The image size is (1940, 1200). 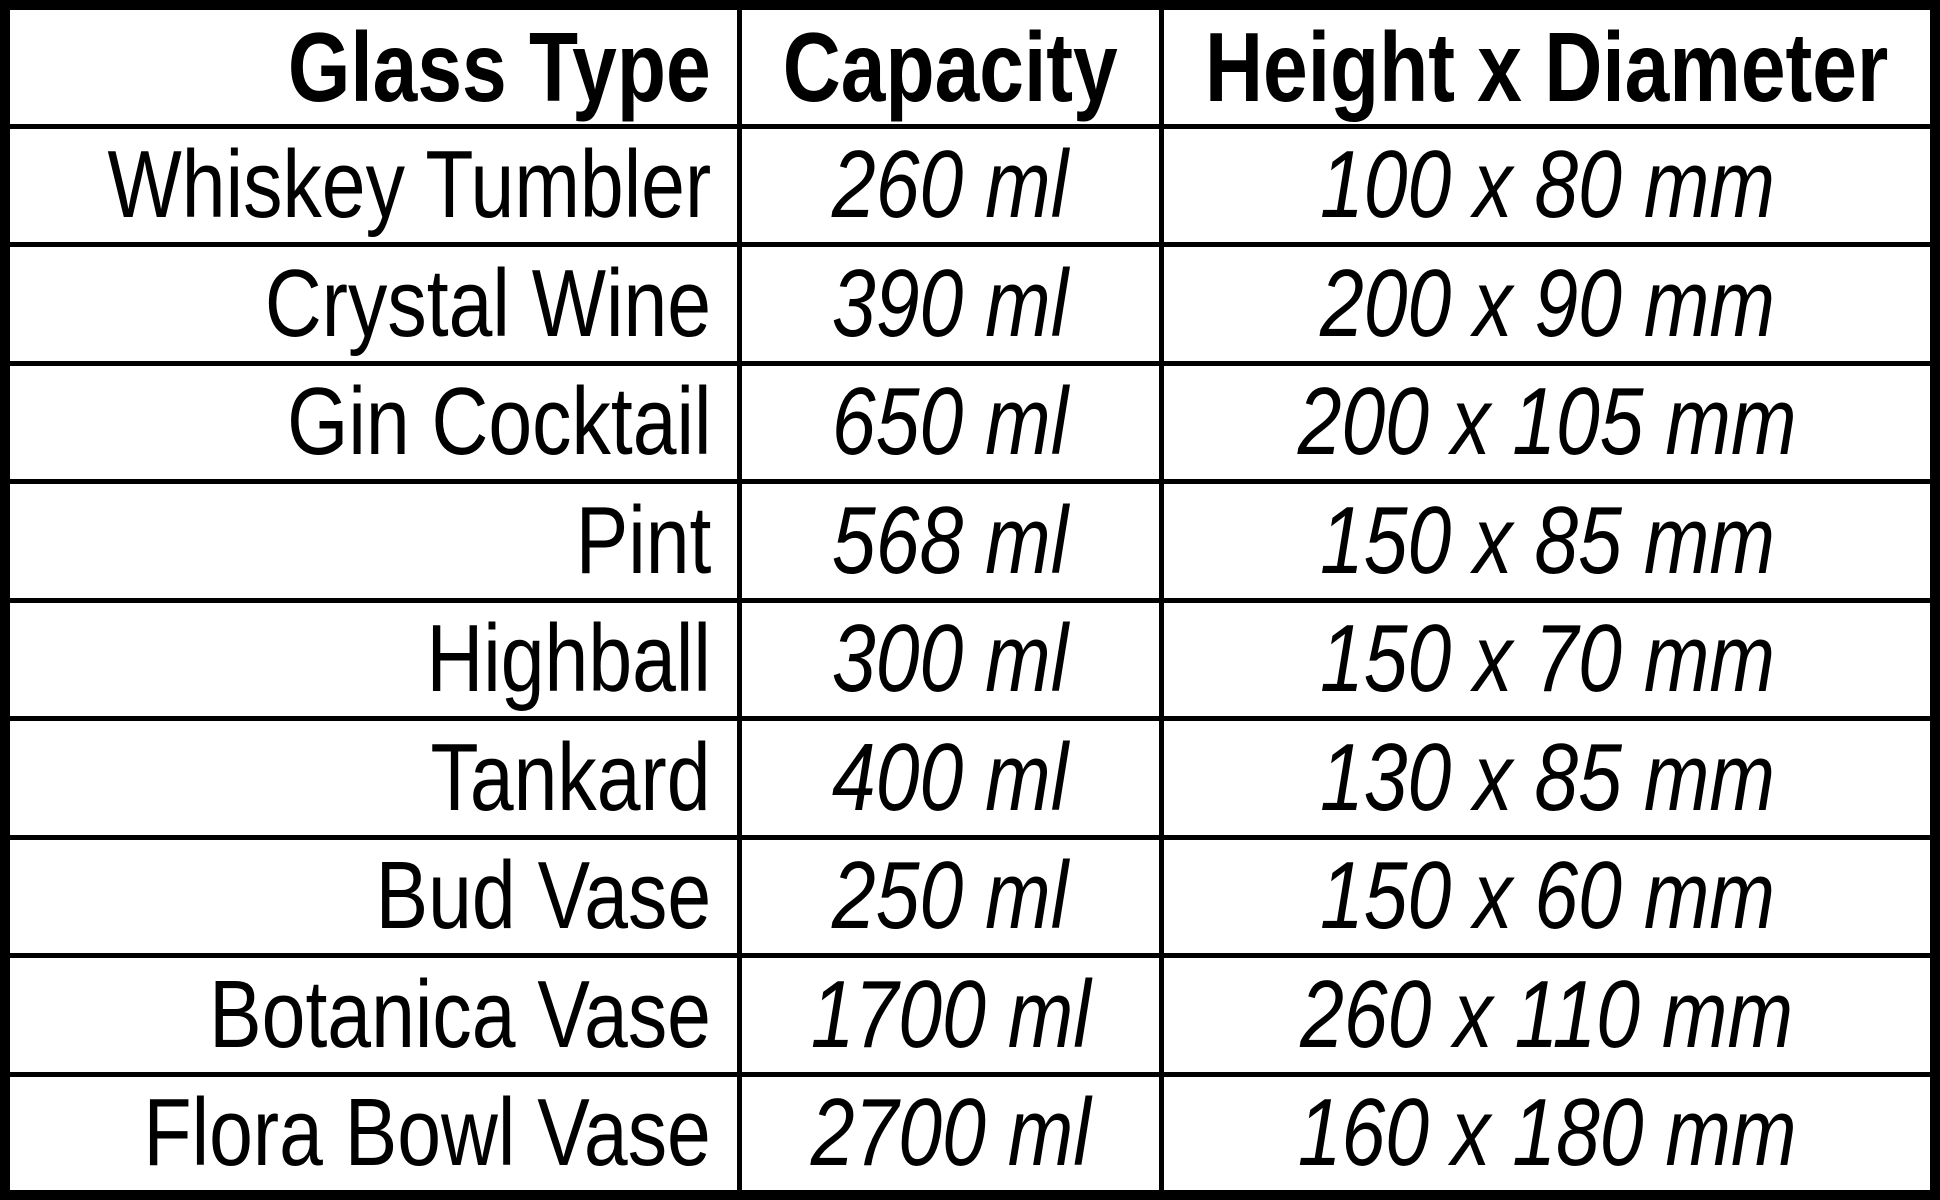 I want to click on cell-glass-type: Botanica Vase, so click(x=373, y=1015).